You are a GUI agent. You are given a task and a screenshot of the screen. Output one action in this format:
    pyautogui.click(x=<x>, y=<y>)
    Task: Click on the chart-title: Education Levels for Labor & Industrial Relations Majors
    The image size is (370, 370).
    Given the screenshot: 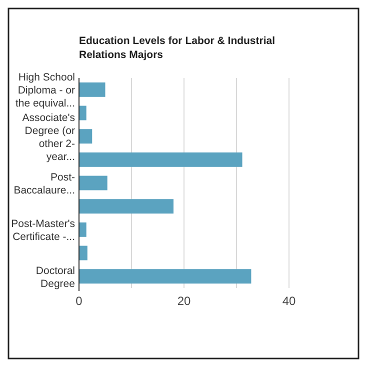 What is the action you would take?
    pyautogui.click(x=177, y=48)
    